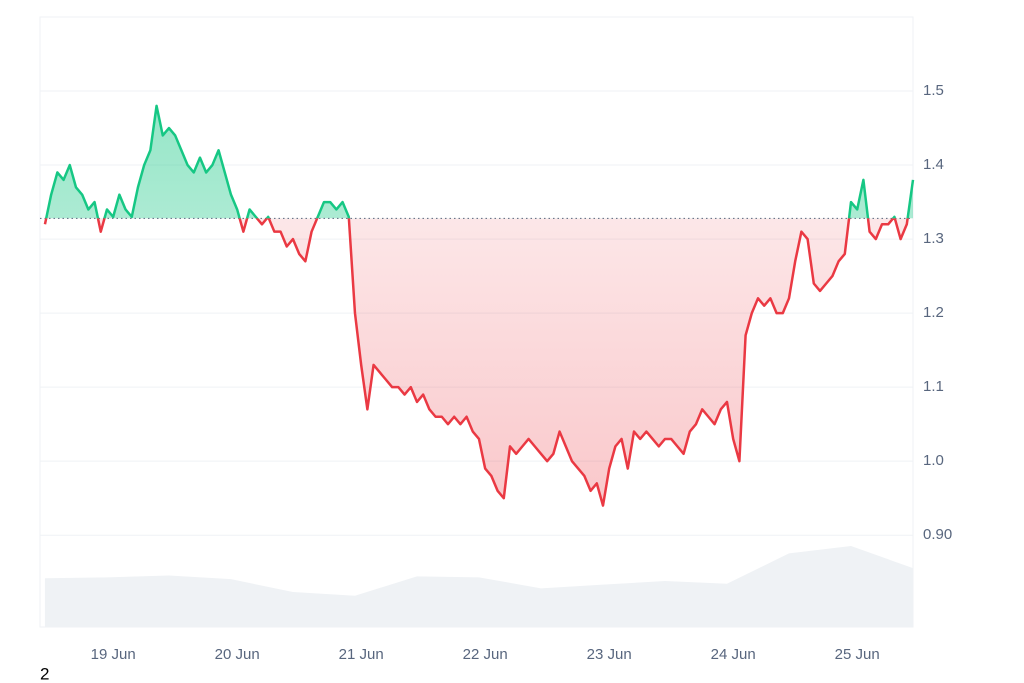 The width and height of the screenshot is (1024, 683). I want to click on x-tick-label: 20 Jun, so click(237, 654).